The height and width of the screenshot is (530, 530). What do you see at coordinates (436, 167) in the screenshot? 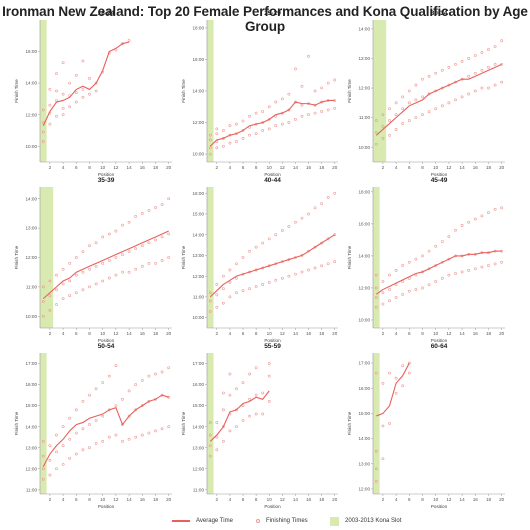
I see `x-tick-label: 10` at bounding box center [436, 167].